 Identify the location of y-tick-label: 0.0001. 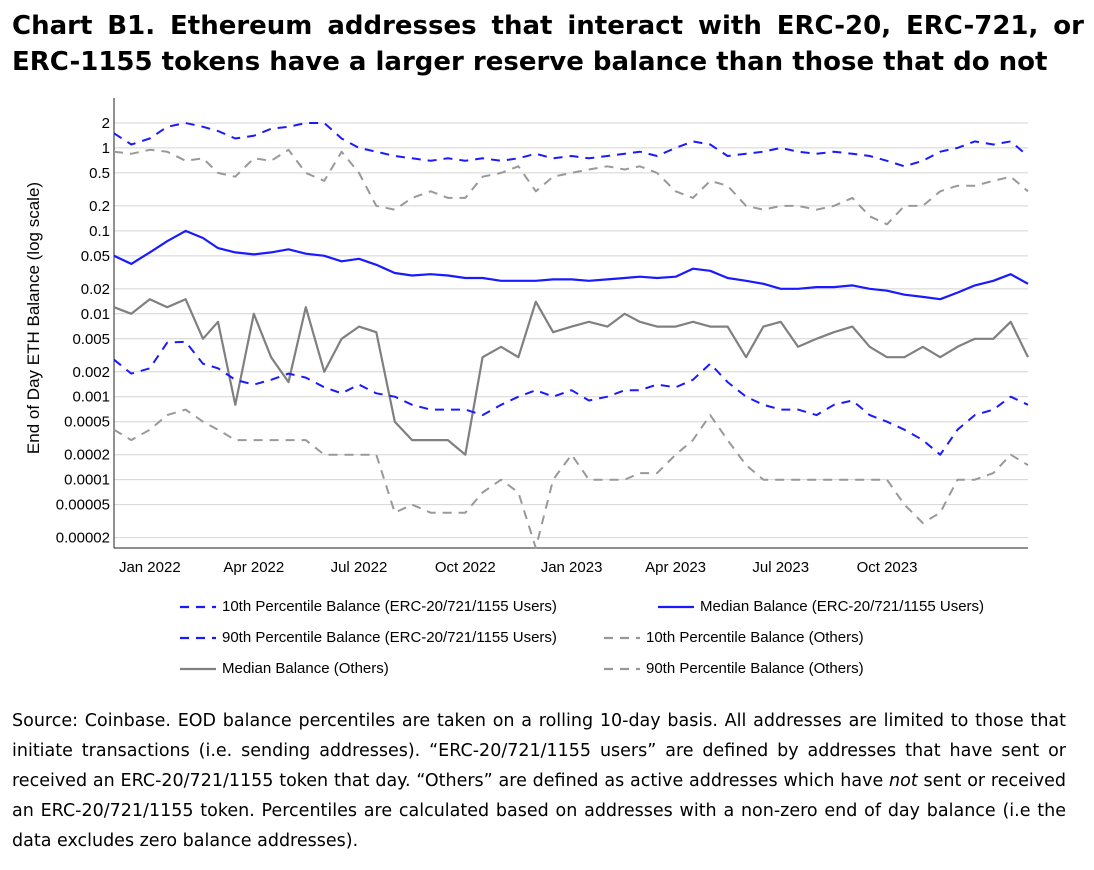
(87, 480).